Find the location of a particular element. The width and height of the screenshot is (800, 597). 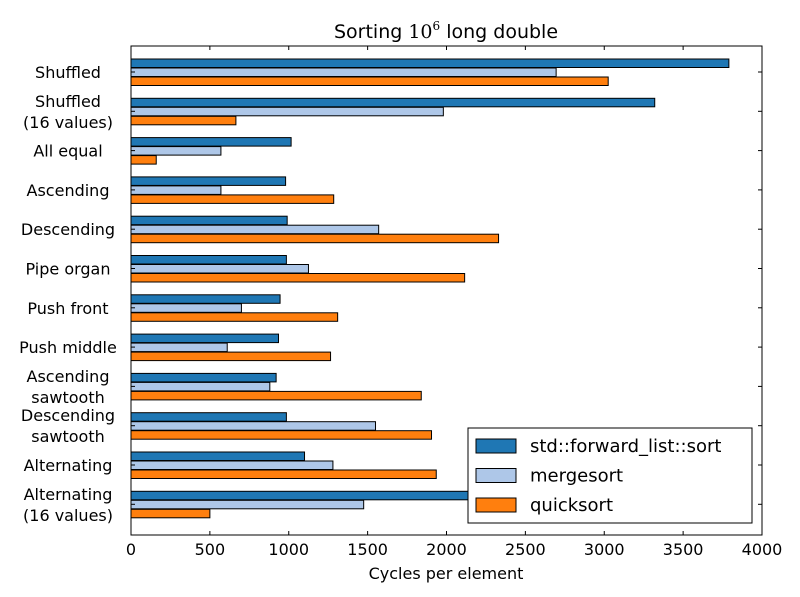

category-label: Alternating is located at coordinates (68, 465).